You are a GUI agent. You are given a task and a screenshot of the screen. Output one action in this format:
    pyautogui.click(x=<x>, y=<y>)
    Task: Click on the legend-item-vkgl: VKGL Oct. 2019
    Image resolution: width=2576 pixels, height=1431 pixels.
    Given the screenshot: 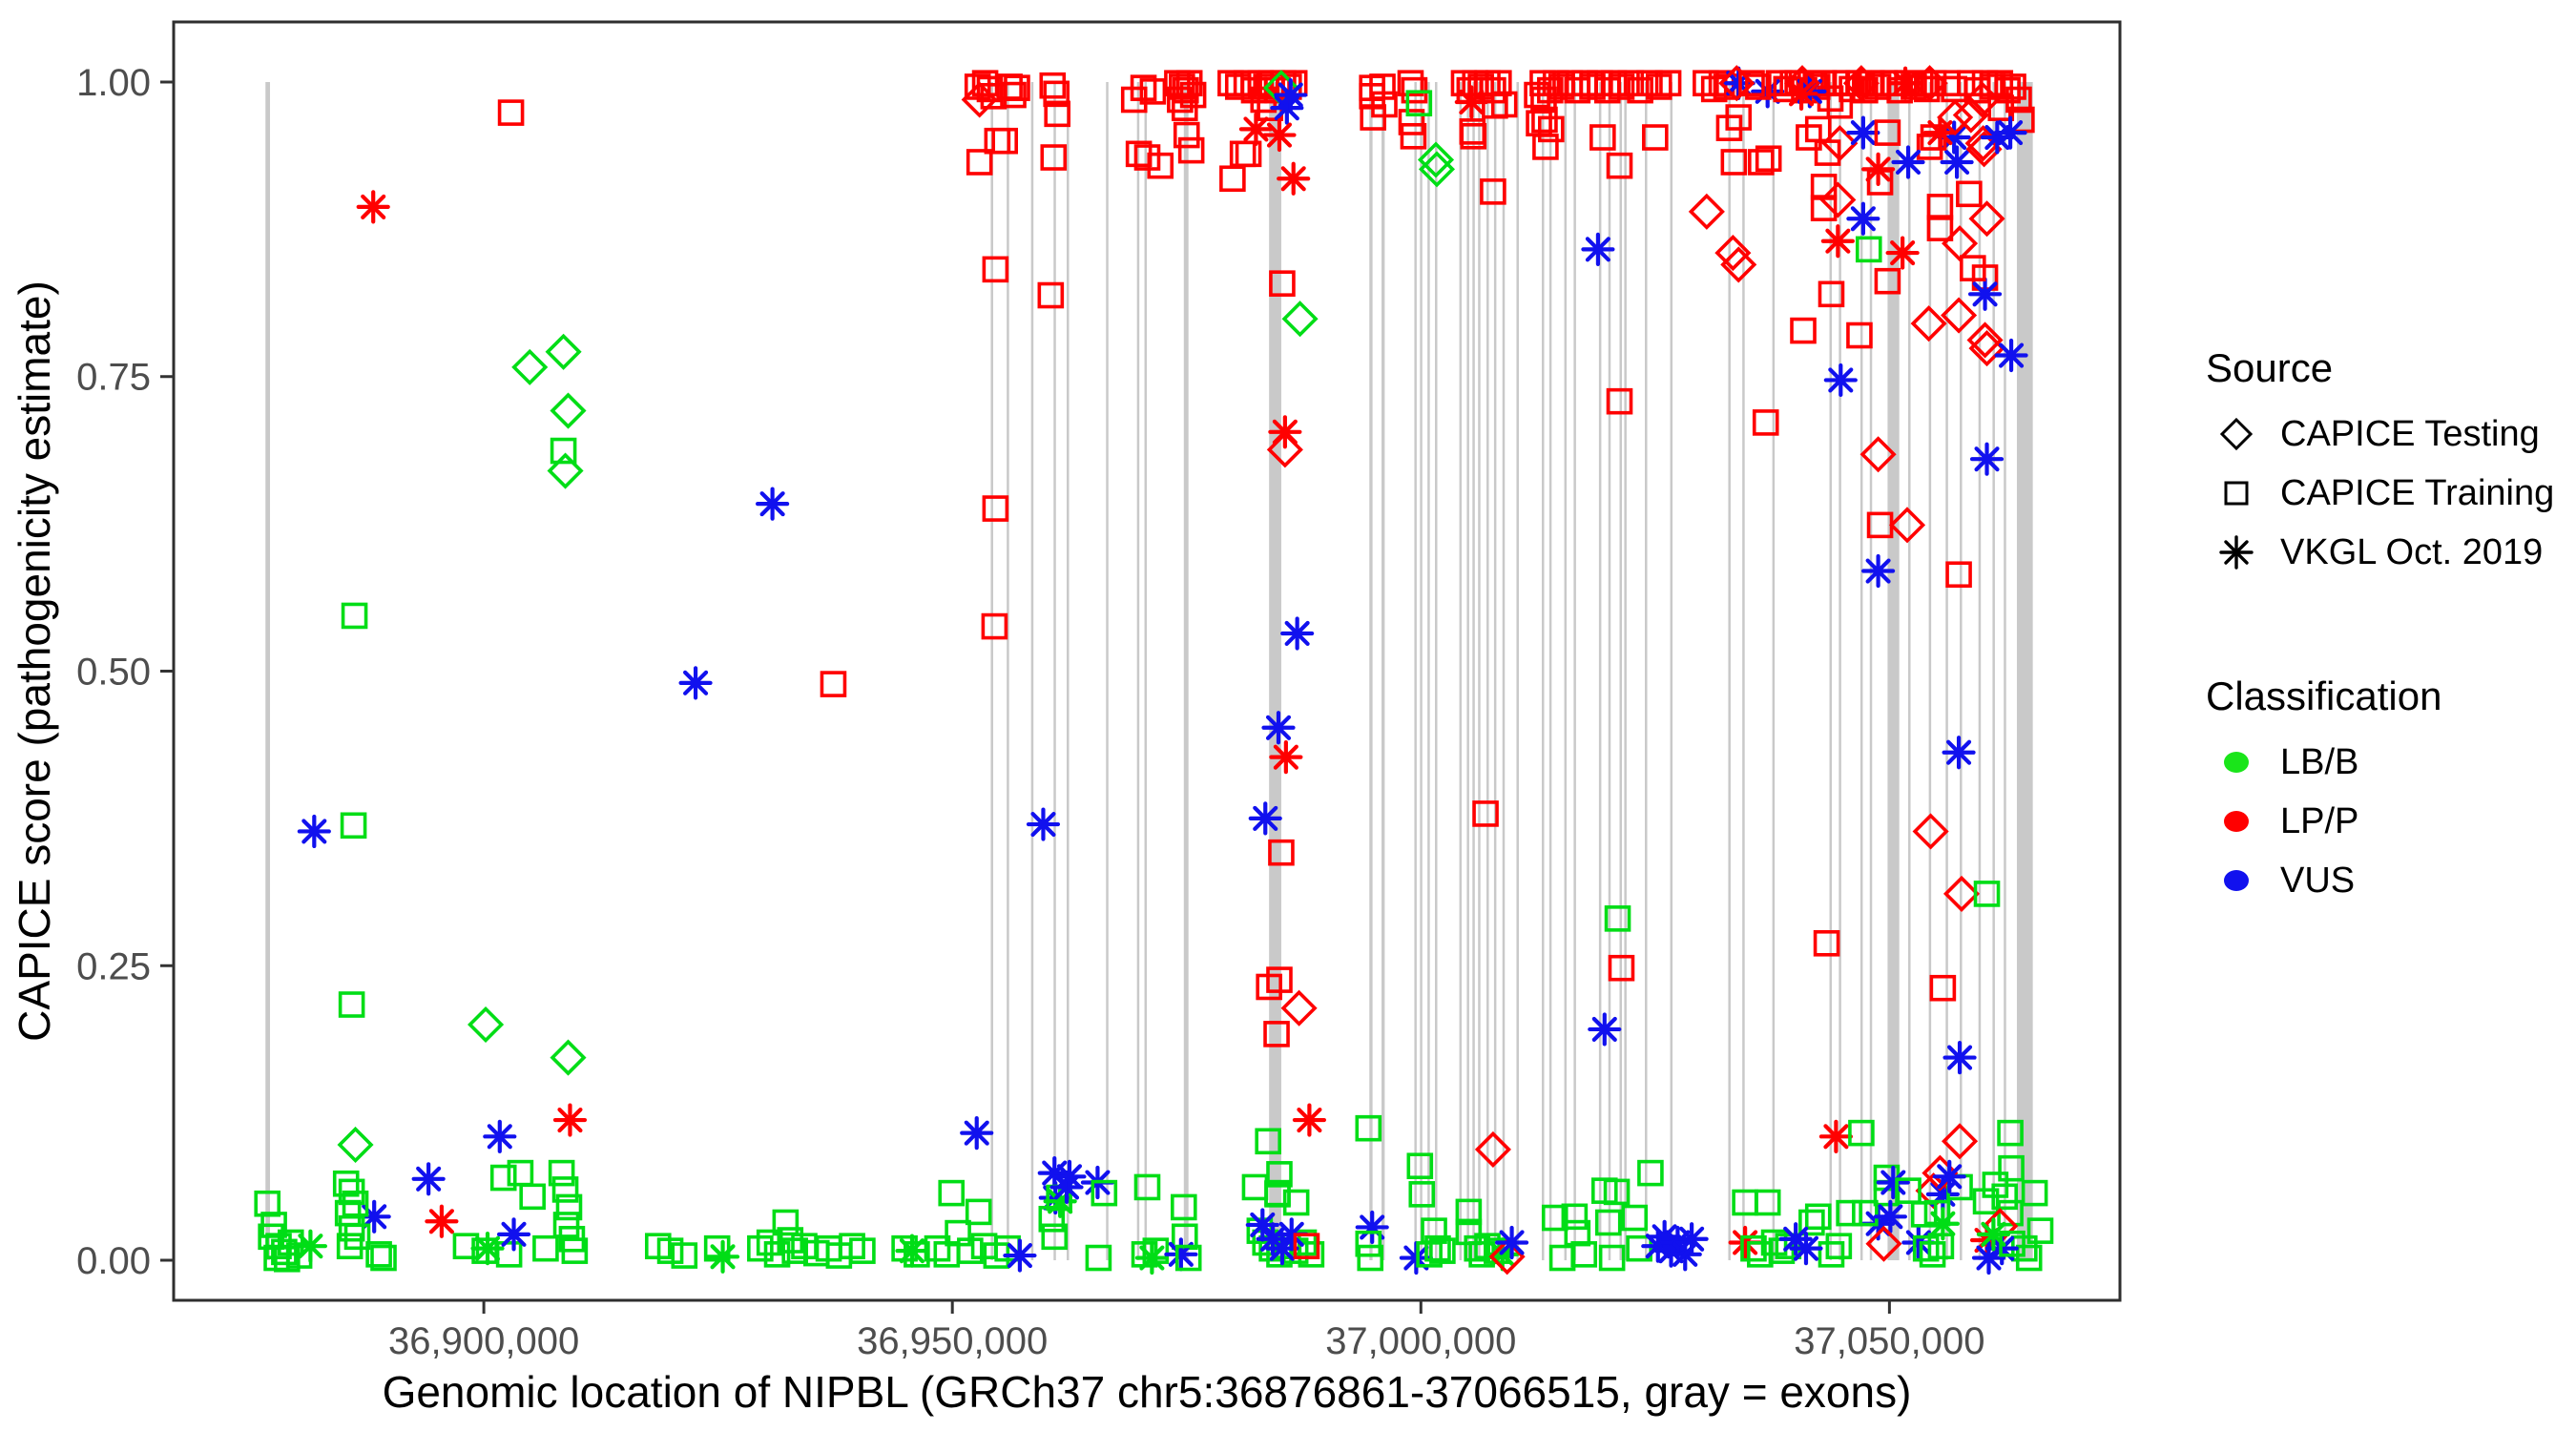 What is the action you would take?
    pyautogui.click(x=2377, y=552)
    